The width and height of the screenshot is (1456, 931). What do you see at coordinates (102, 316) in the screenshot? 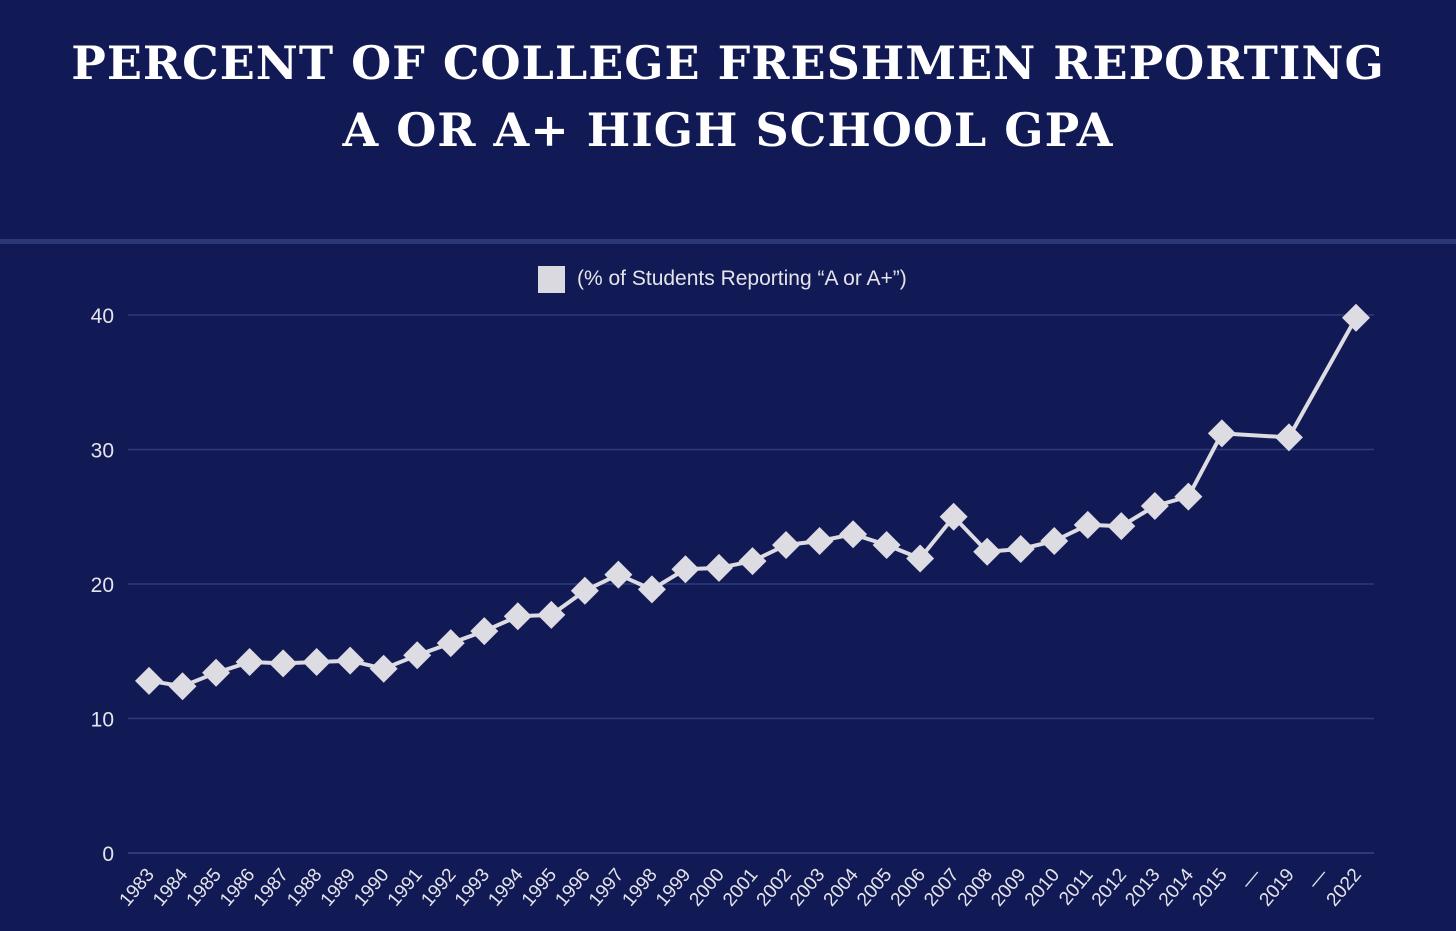
I see `y-tick-label: 40` at bounding box center [102, 316].